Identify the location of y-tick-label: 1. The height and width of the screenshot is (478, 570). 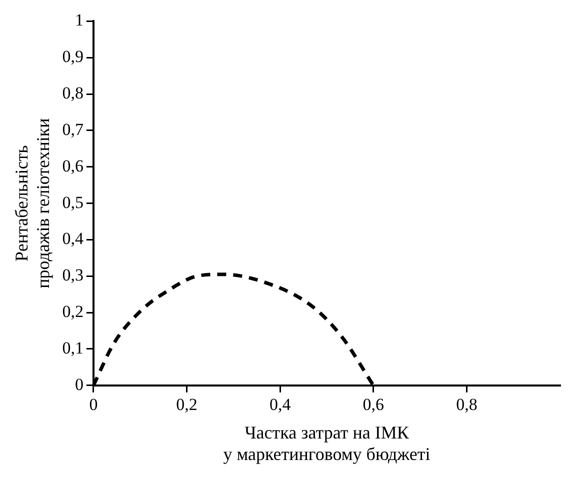
(79, 20).